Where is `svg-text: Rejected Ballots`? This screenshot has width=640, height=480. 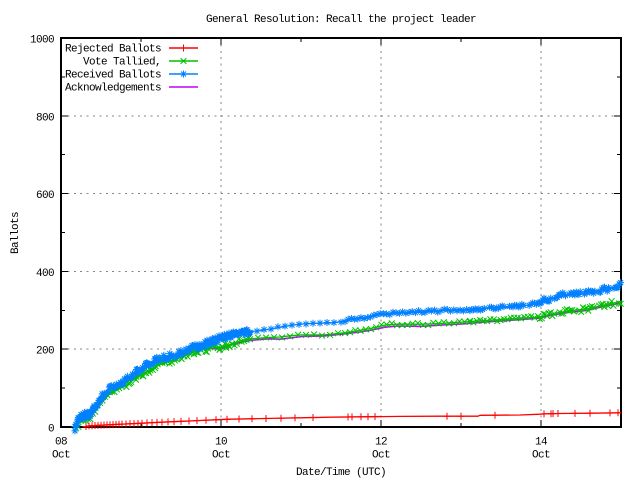 svg-text: Rejected Ballots is located at coordinates (113, 50).